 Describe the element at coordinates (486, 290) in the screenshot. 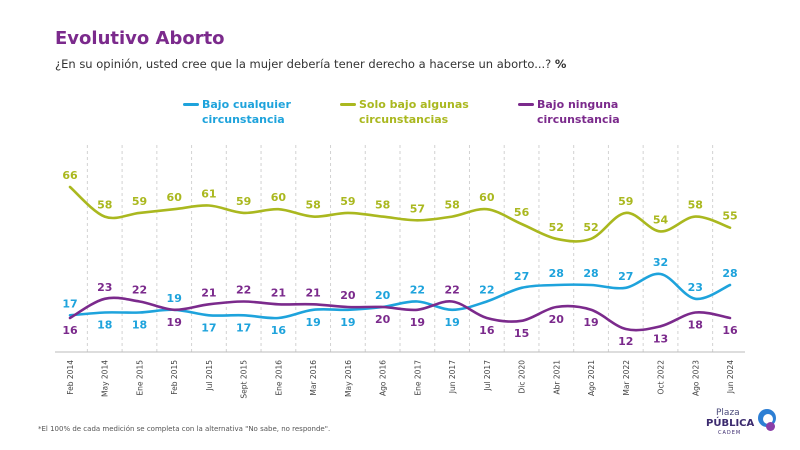

I see `data-label-bajo-cualquier: 22` at that location.